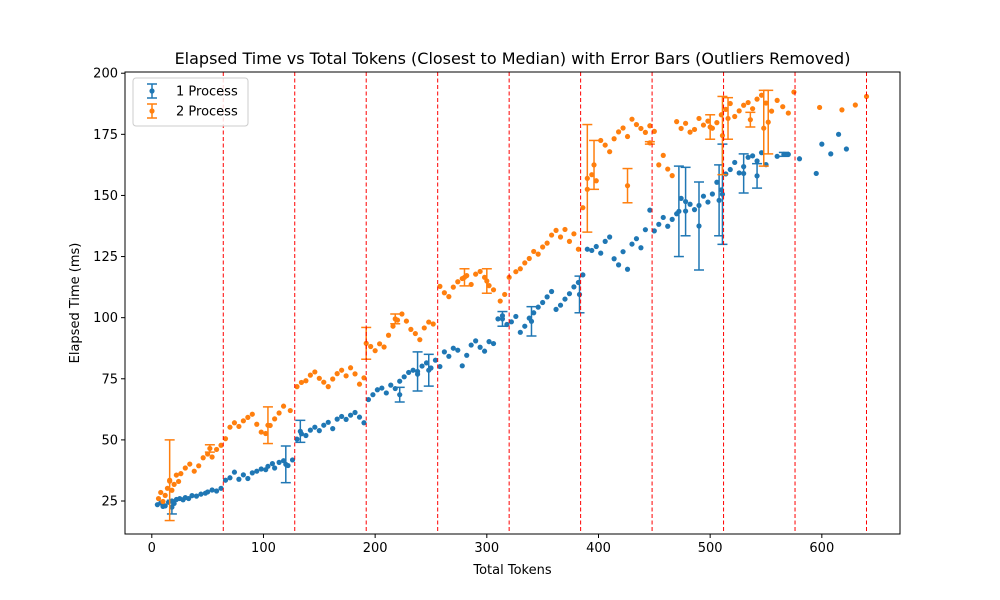 Image resolution: width=1000 pixels, height=600 pixels. What do you see at coordinates (511, 570) in the screenshot?
I see `x-axis-label: Total Tokens` at bounding box center [511, 570].